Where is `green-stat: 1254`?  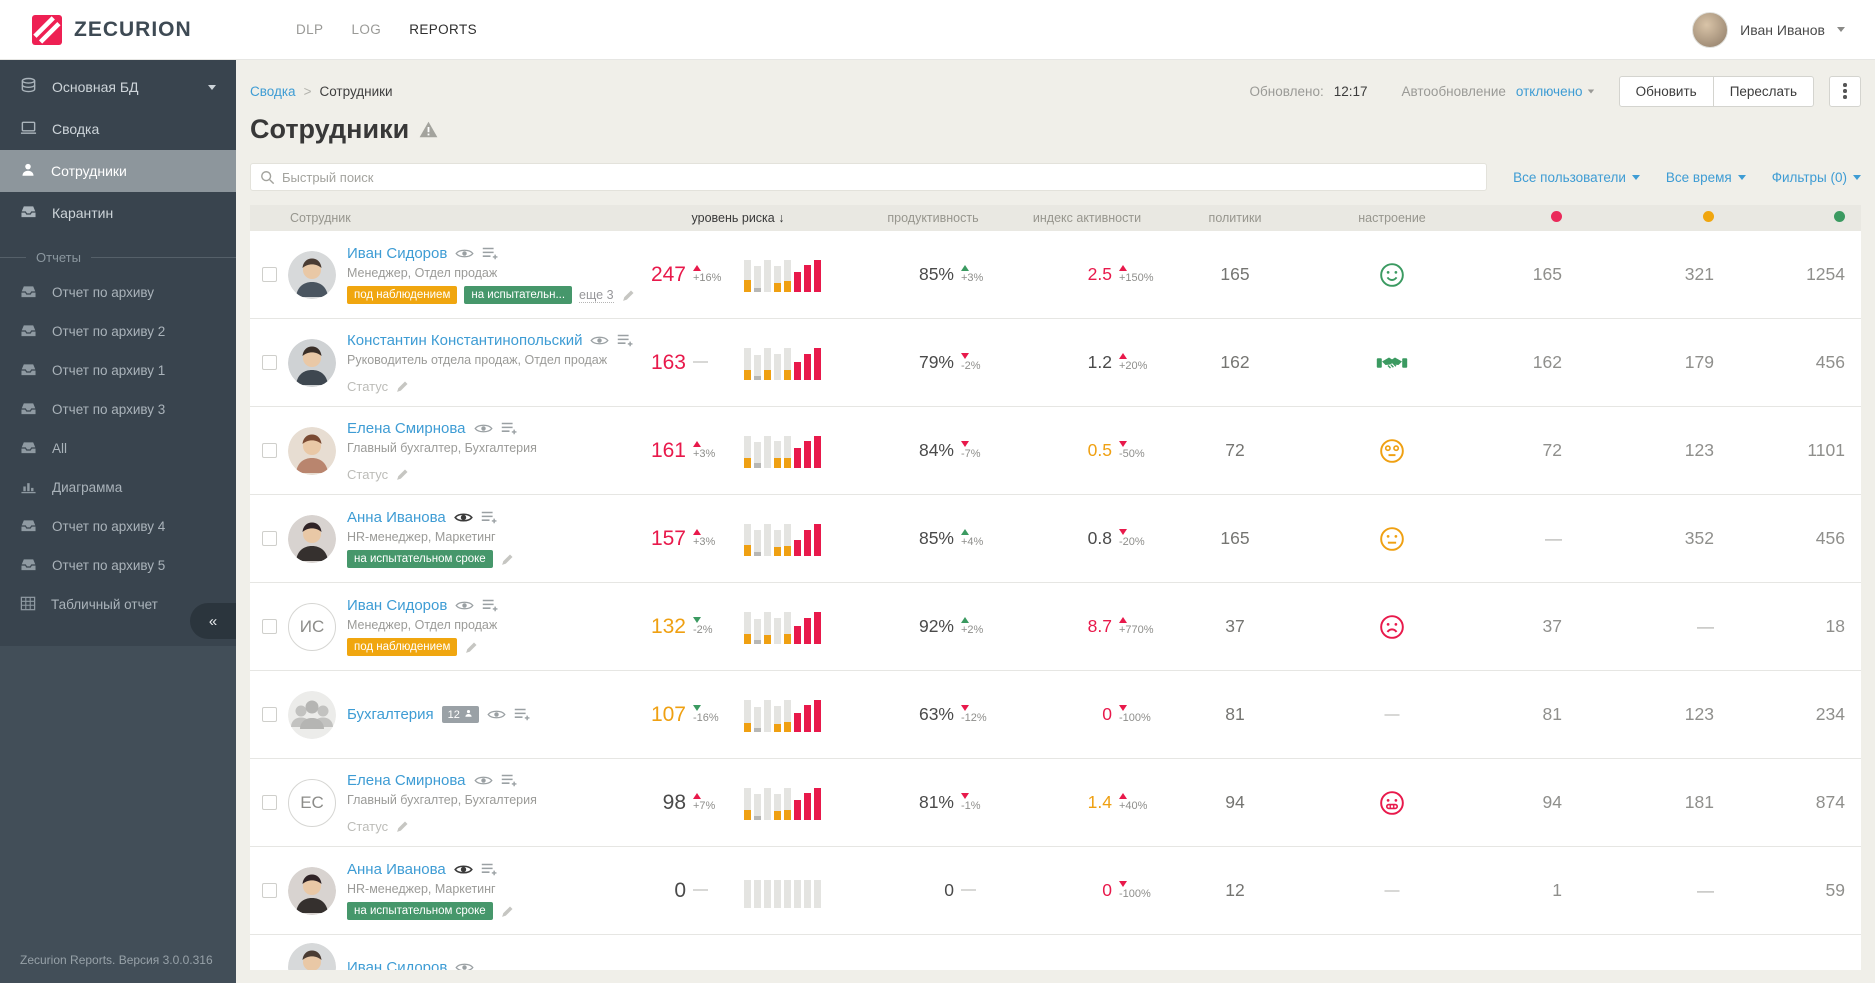 green-stat: 1254 is located at coordinates (1825, 274).